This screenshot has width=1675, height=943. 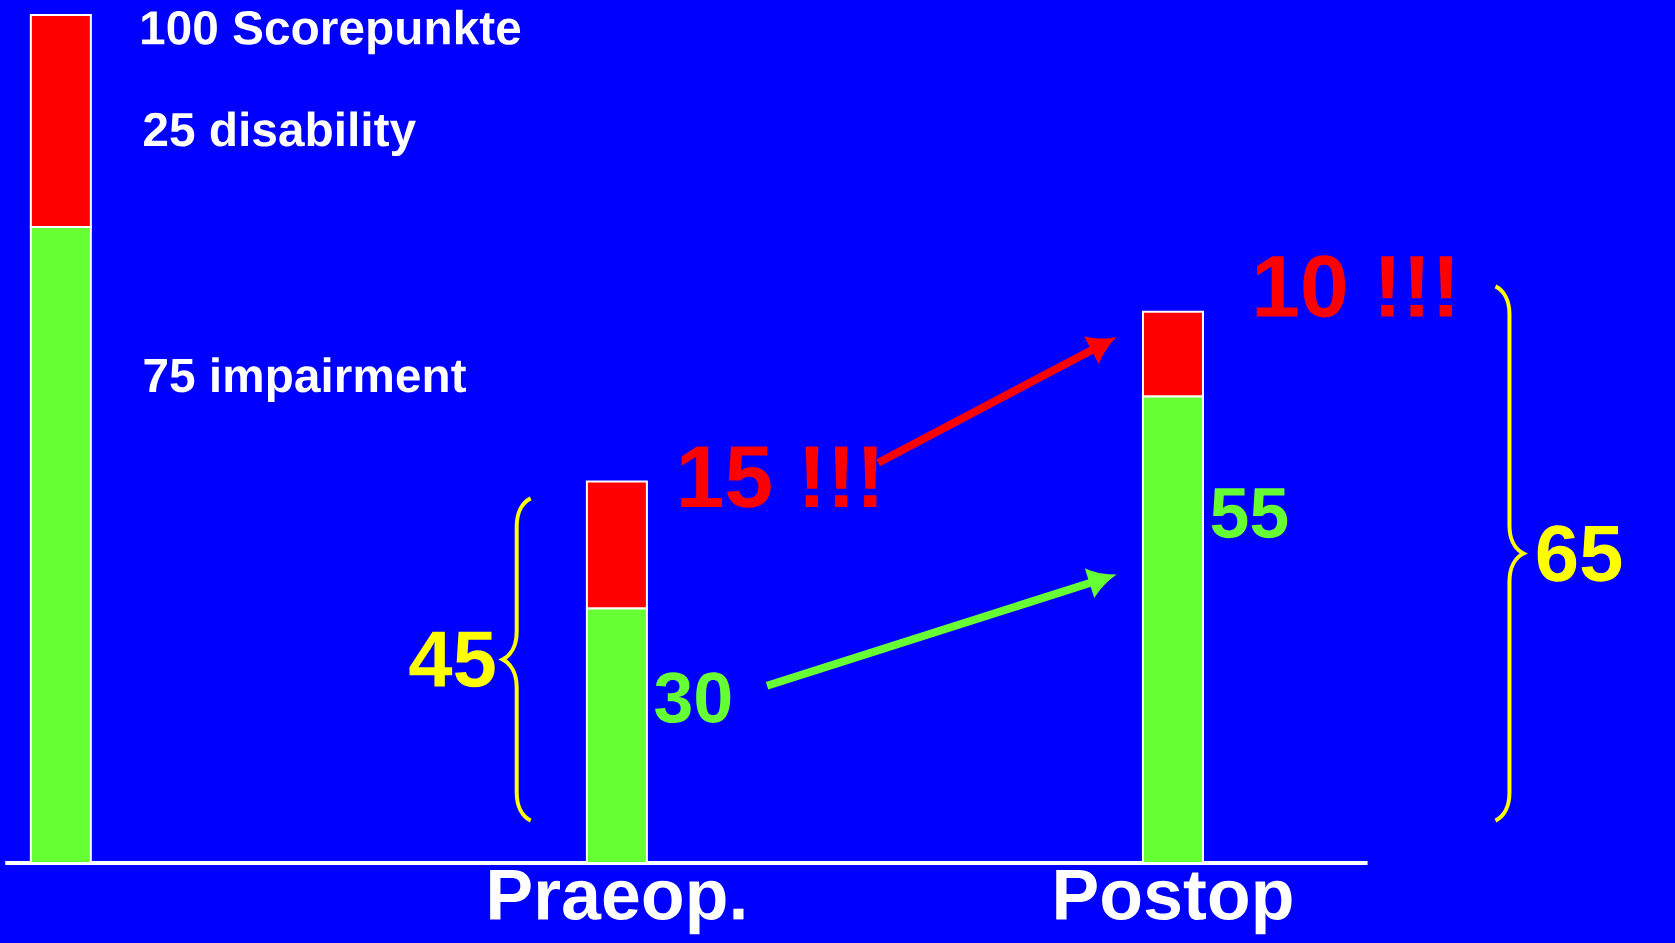 What do you see at coordinates (305, 379) in the screenshot?
I see `annotation: 75 impairment` at bounding box center [305, 379].